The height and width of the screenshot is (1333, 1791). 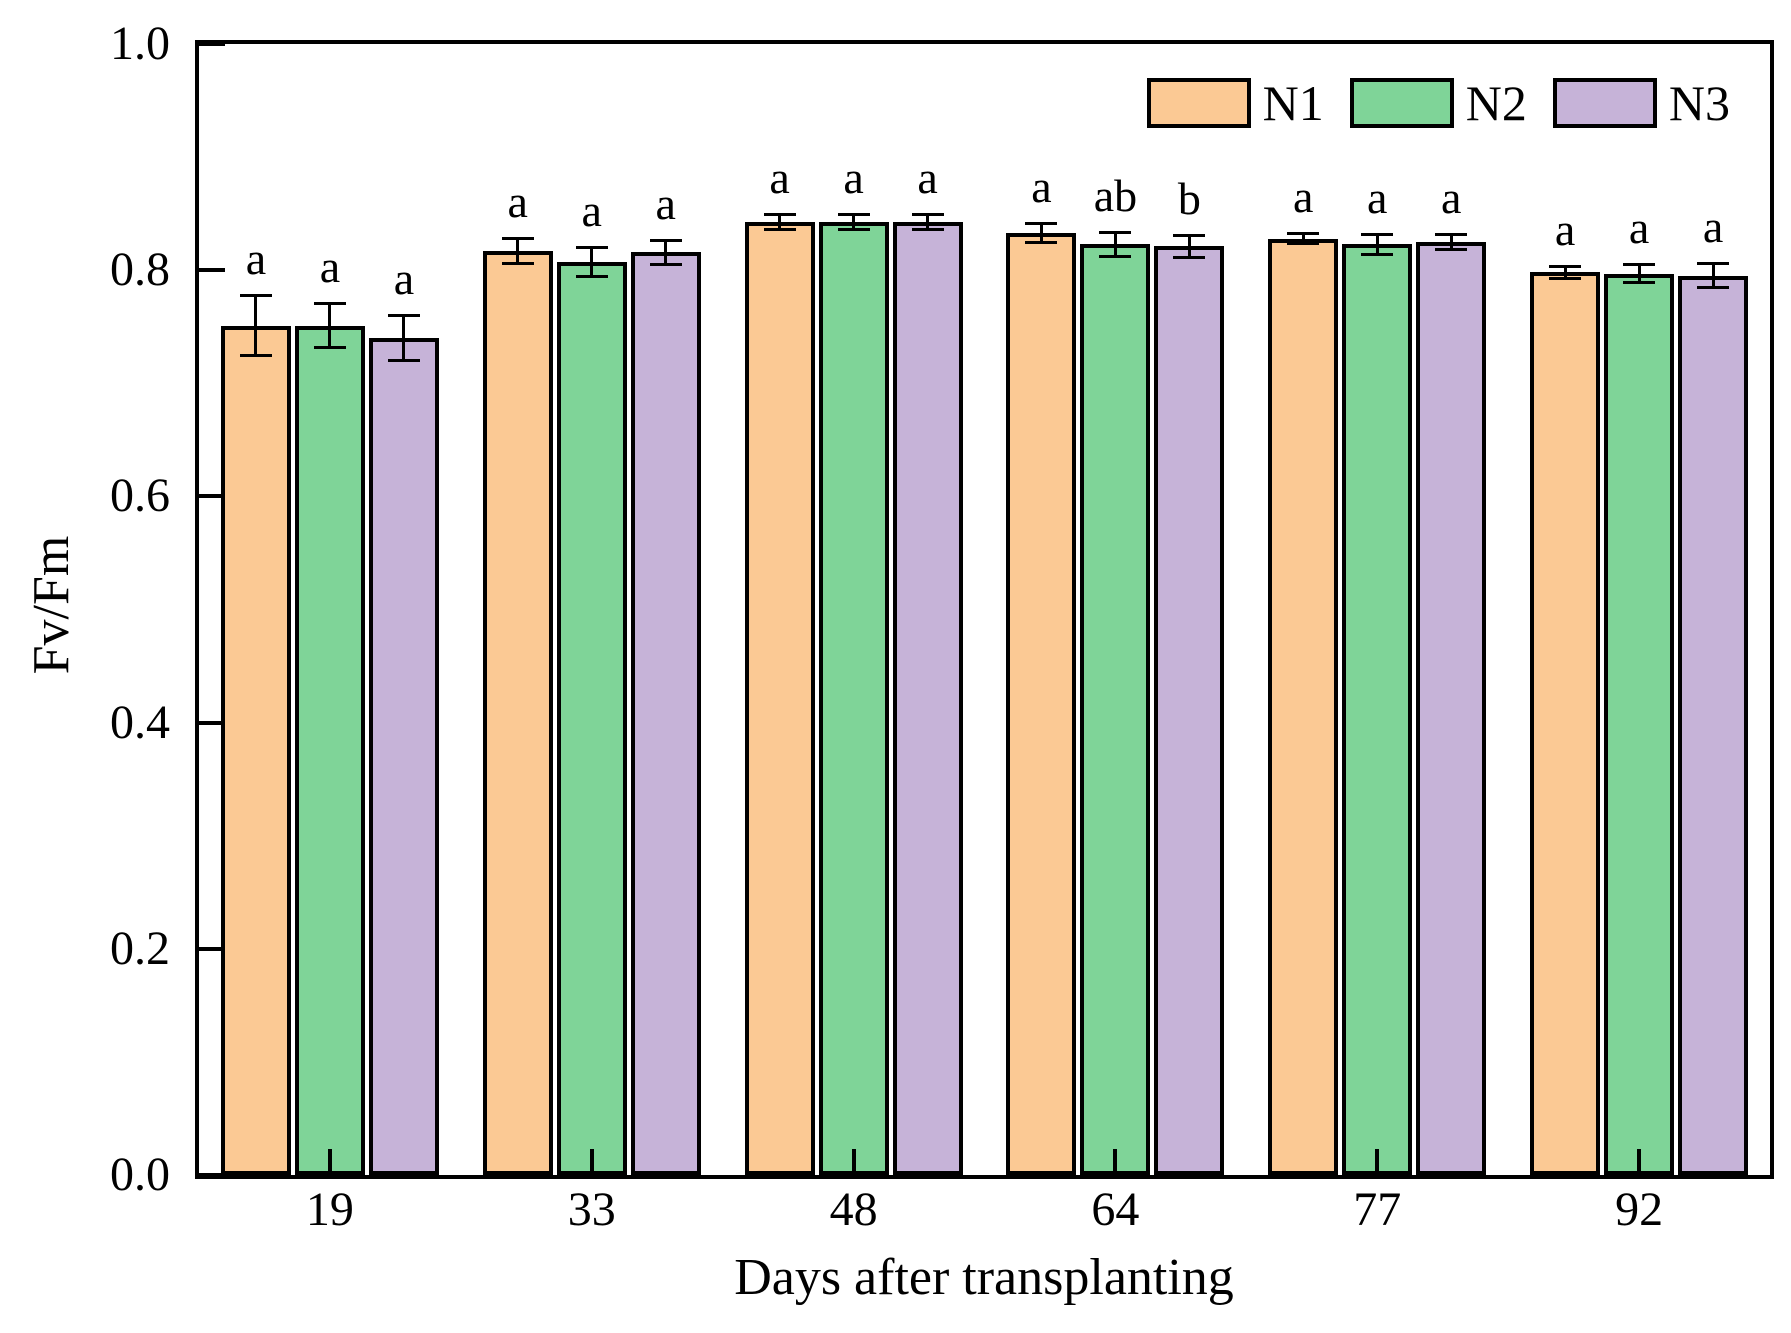 What do you see at coordinates (1713, 227) in the screenshot?
I see `significance-letter-N3-day92: a` at bounding box center [1713, 227].